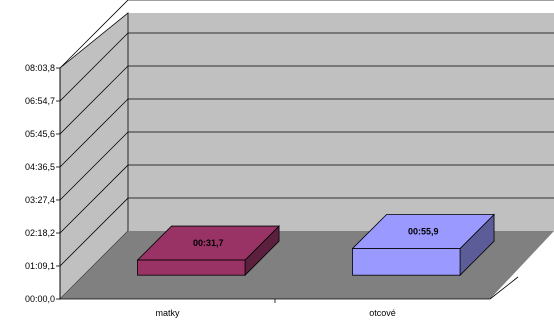 This screenshot has width=554, height=320. I want to click on y-tick-label: 03:27,4, so click(40, 200).